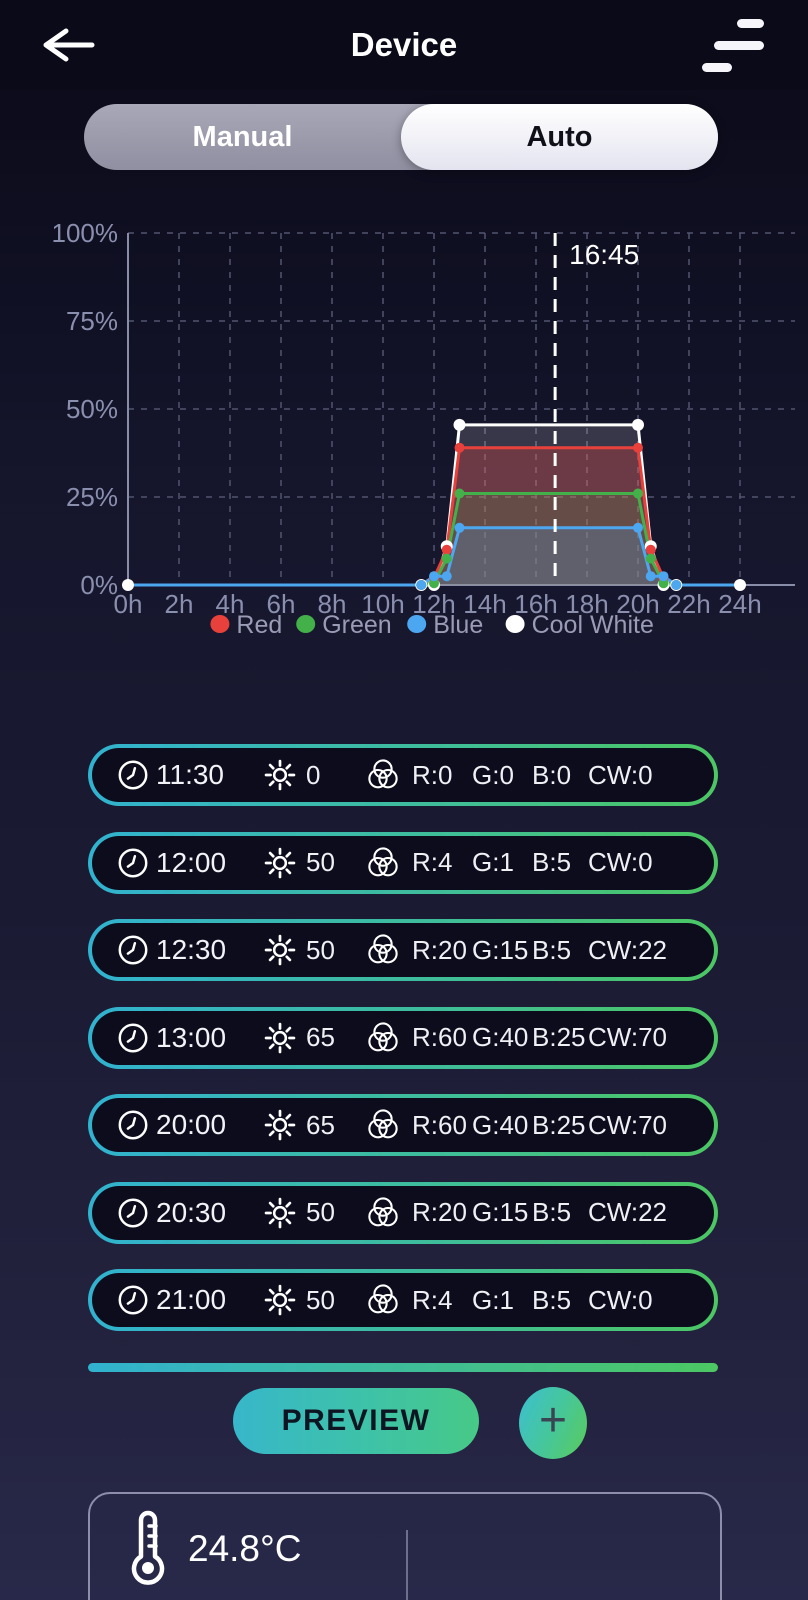 The height and width of the screenshot is (1600, 808). I want to click on schedule-row: 20:30 50, so click(403, 1212).